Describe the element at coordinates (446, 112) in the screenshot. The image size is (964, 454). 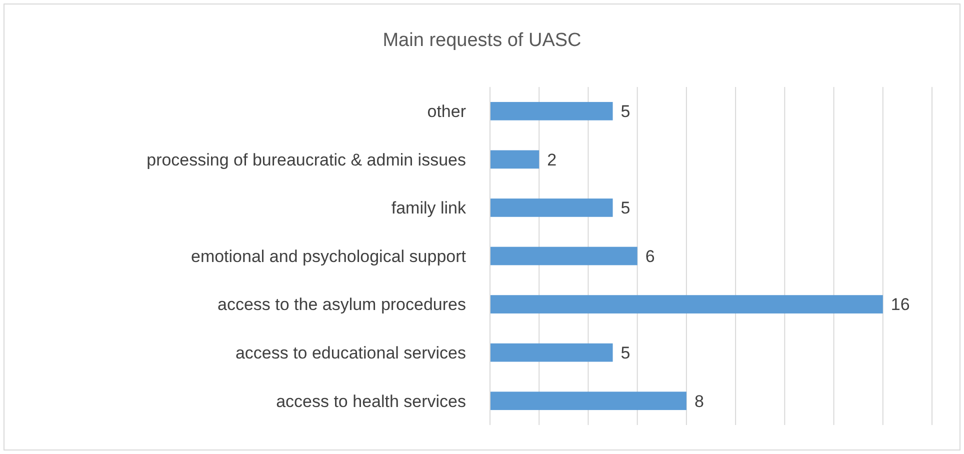
I see `y-tick-label: other` at that location.